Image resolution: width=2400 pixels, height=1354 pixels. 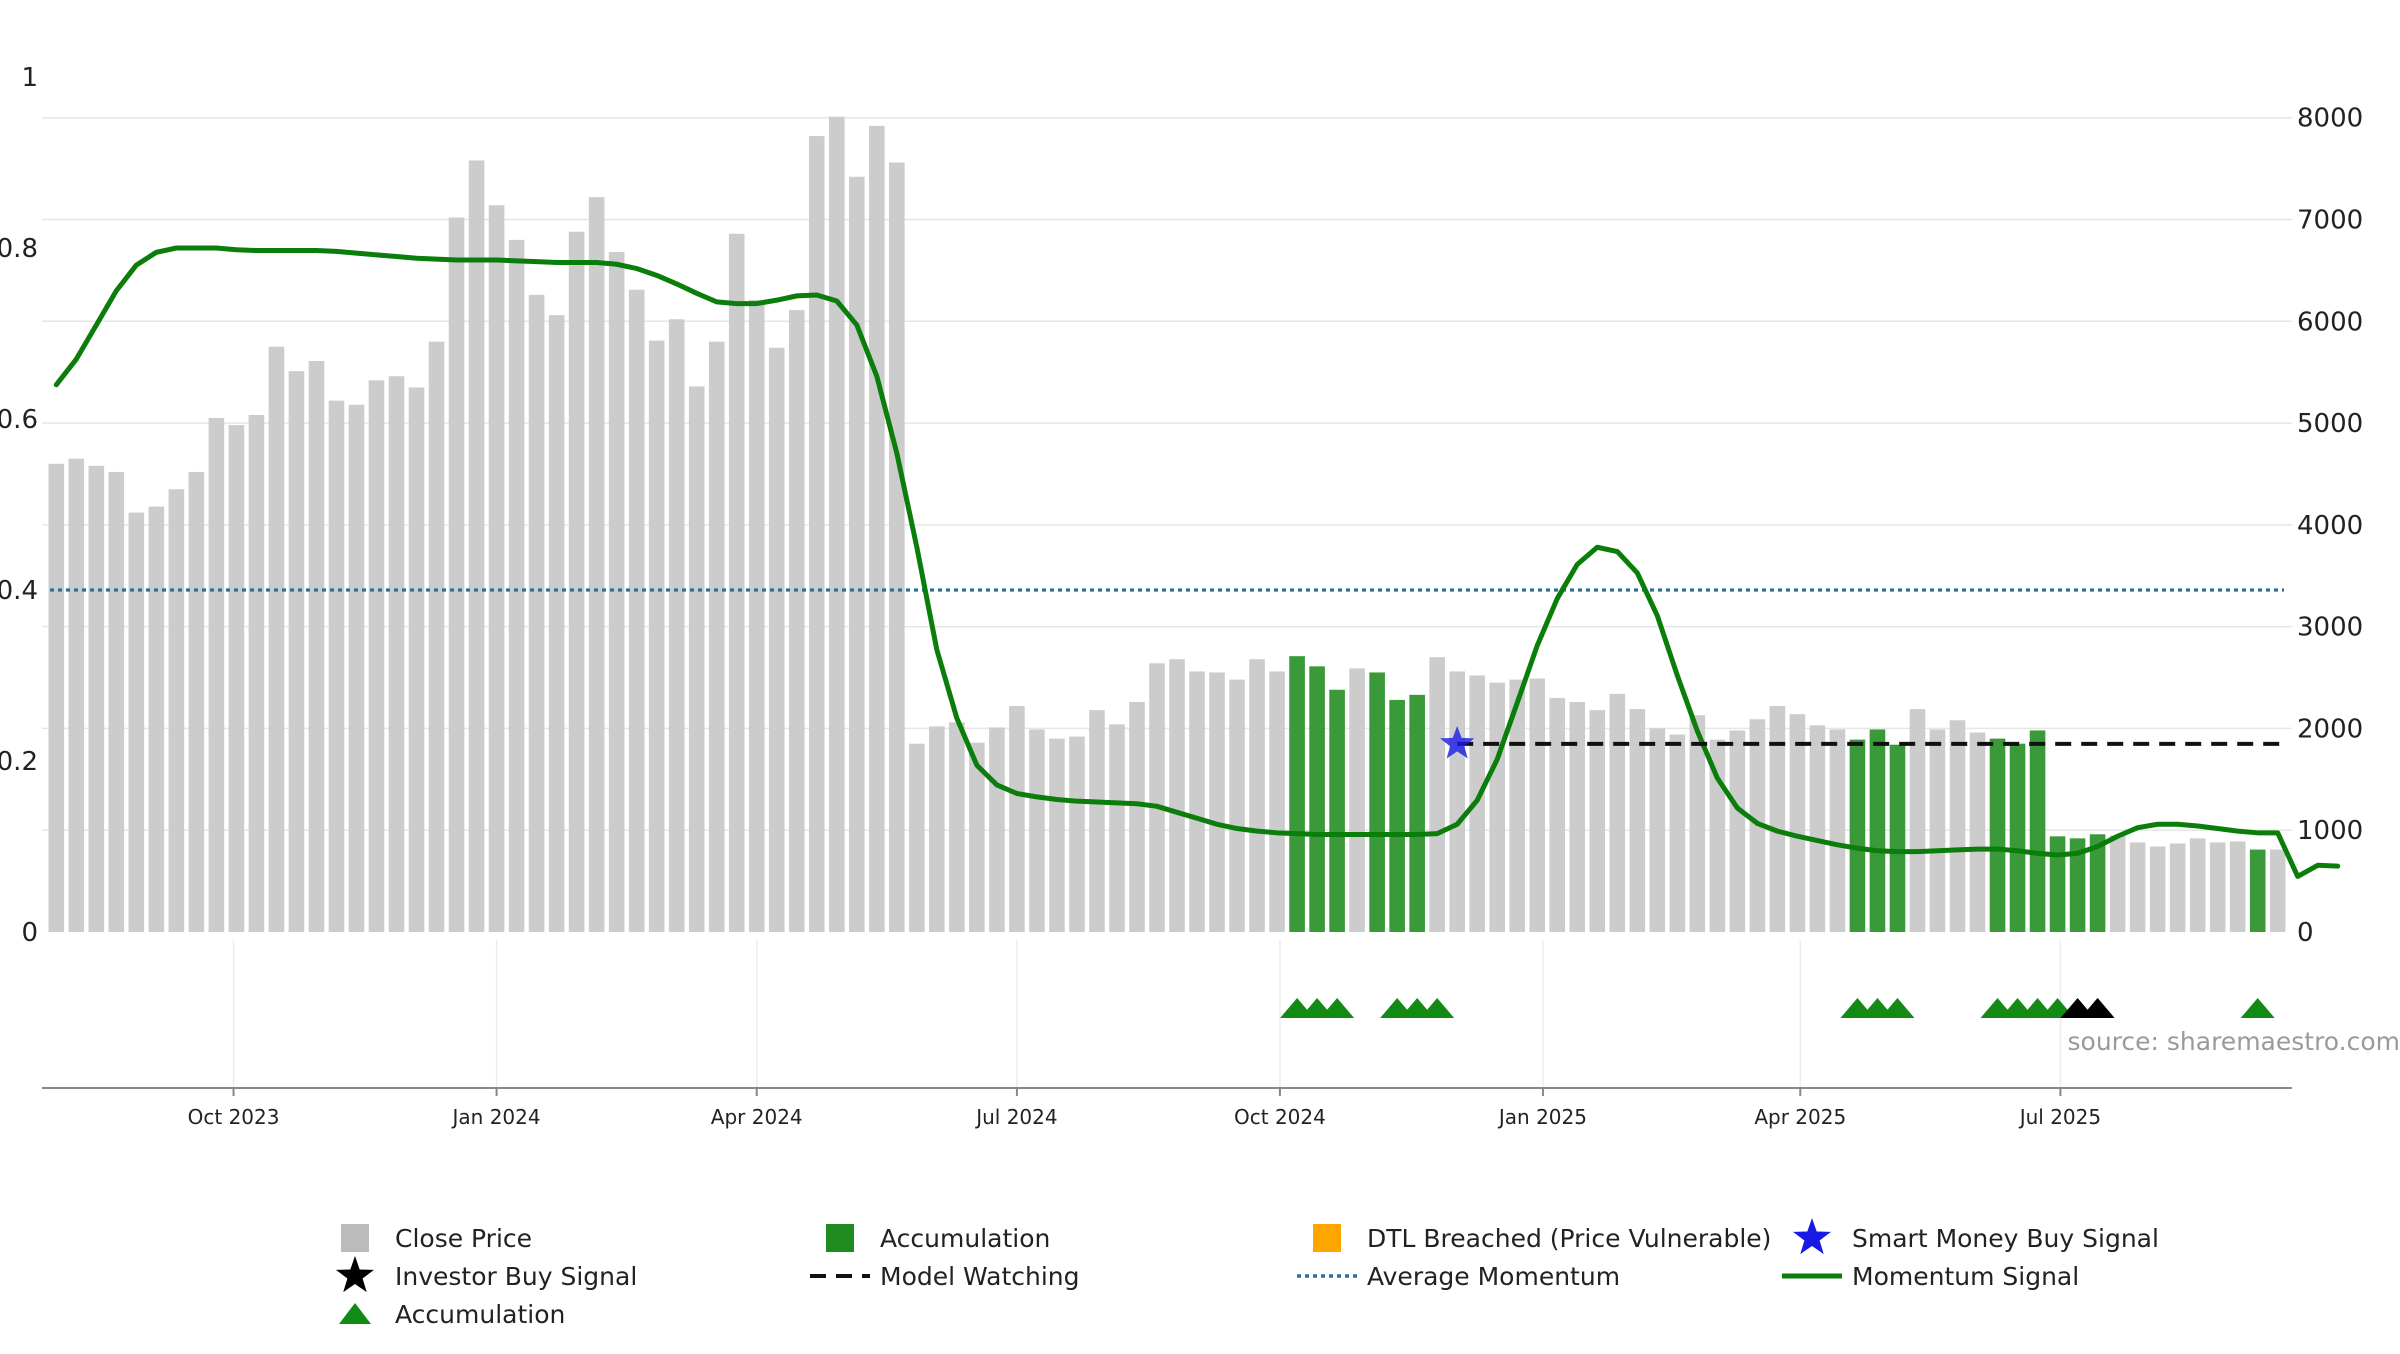 What do you see at coordinates (2330, 322) in the screenshot?
I see `right-axis-tick-label: 6000` at bounding box center [2330, 322].